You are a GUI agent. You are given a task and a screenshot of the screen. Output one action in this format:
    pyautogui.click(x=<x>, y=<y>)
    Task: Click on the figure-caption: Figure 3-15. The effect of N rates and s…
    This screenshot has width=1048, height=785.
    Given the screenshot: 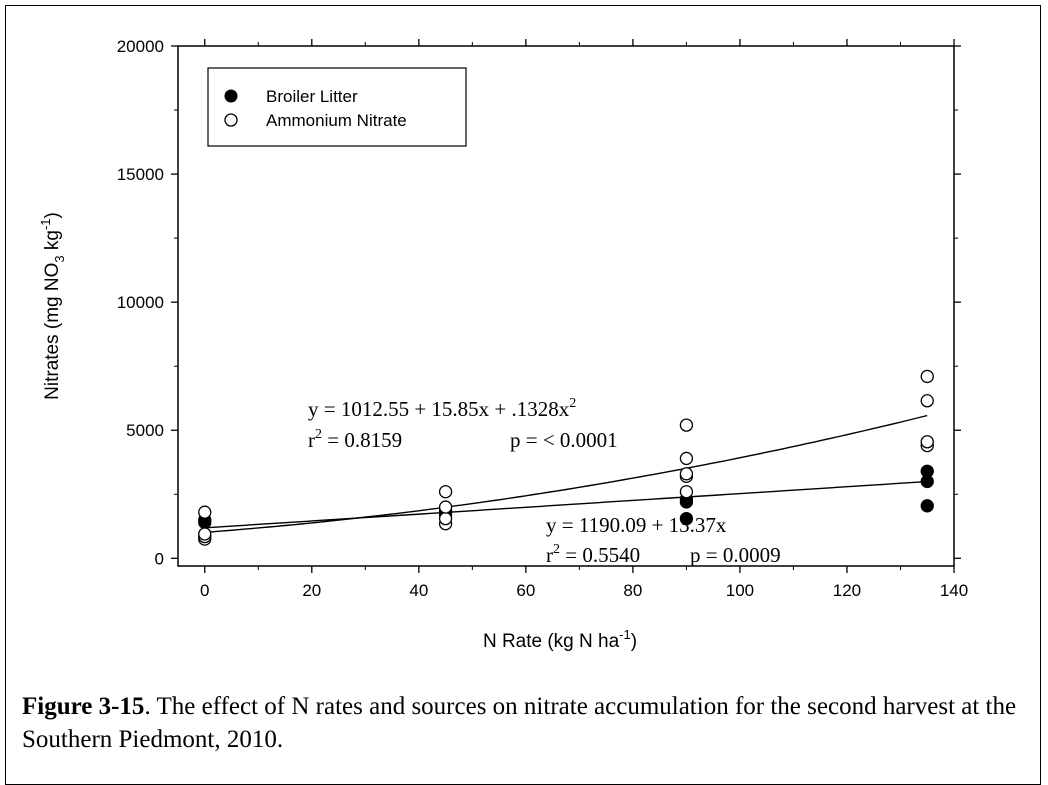 What is the action you would take?
    pyautogui.click(x=527, y=723)
    